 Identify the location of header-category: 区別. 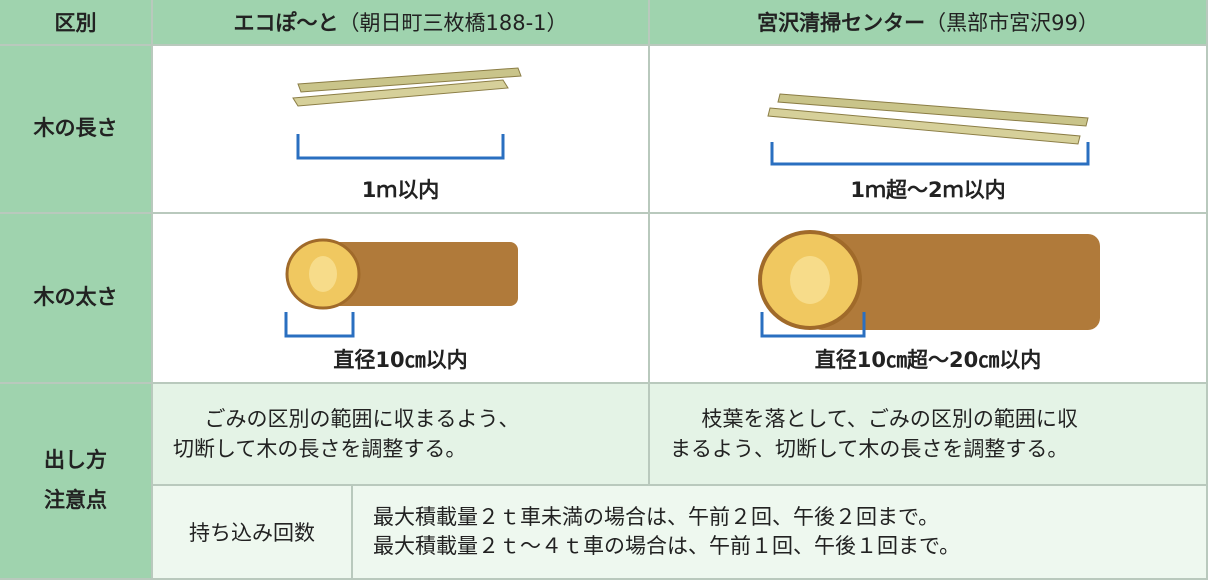
(75, 23).